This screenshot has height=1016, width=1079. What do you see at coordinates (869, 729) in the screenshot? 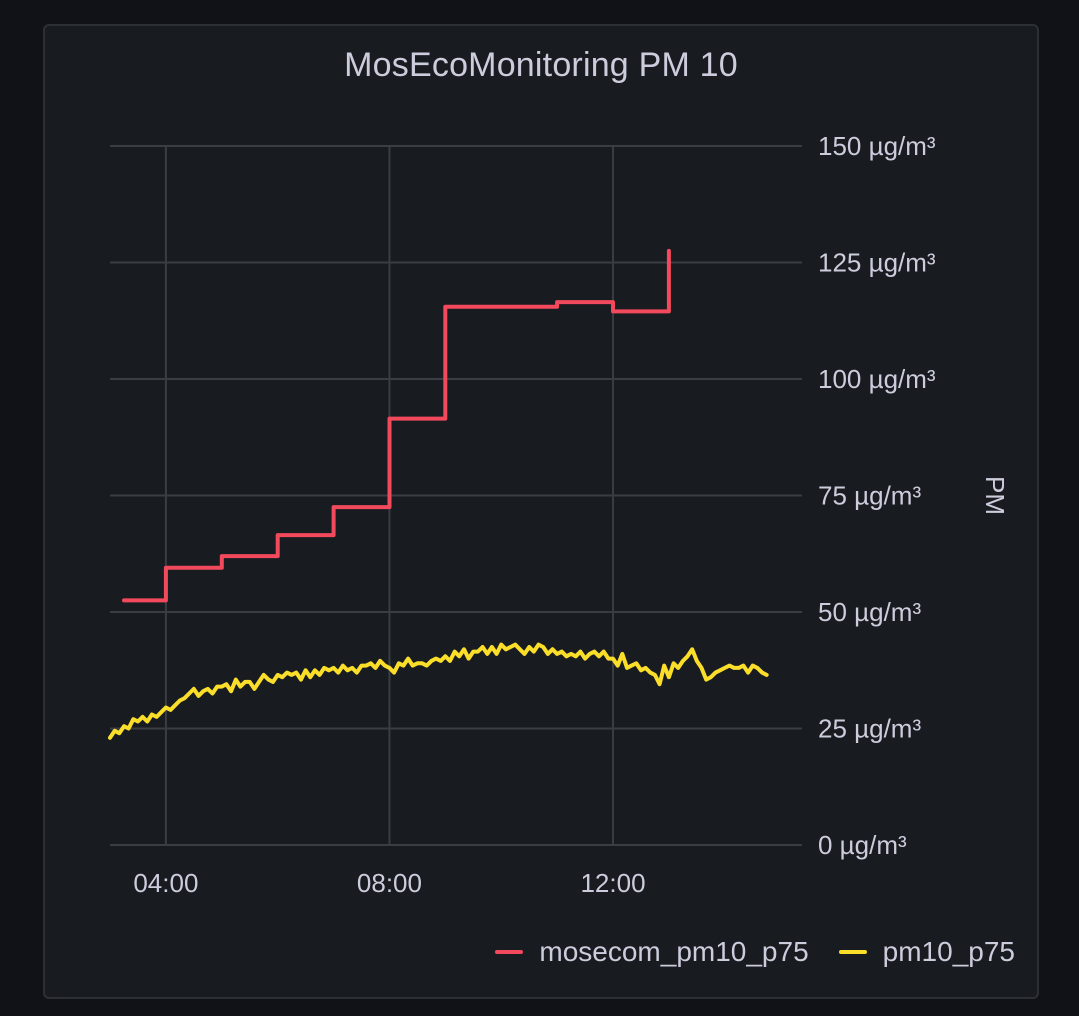
I see `y-tick-label: 25 µg/m³` at bounding box center [869, 729].